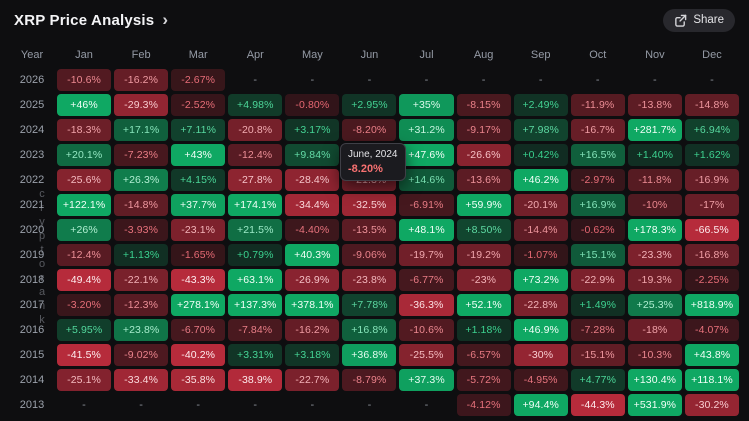 The width and height of the screenshot is (749, 421). Describe the element at coordinates (699, 20) in the screenshot. I see `share-button: Share` at that location.